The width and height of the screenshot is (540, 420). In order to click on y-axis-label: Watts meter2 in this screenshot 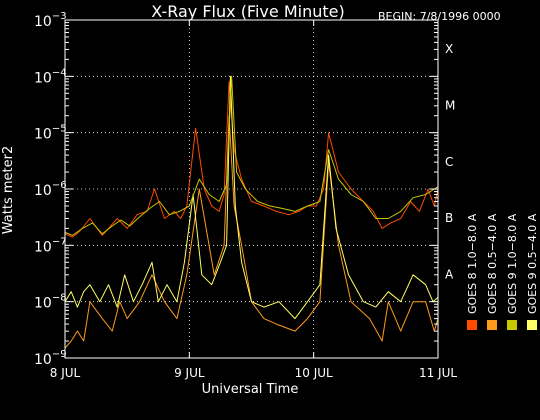, I will do `click(8, 190)`.